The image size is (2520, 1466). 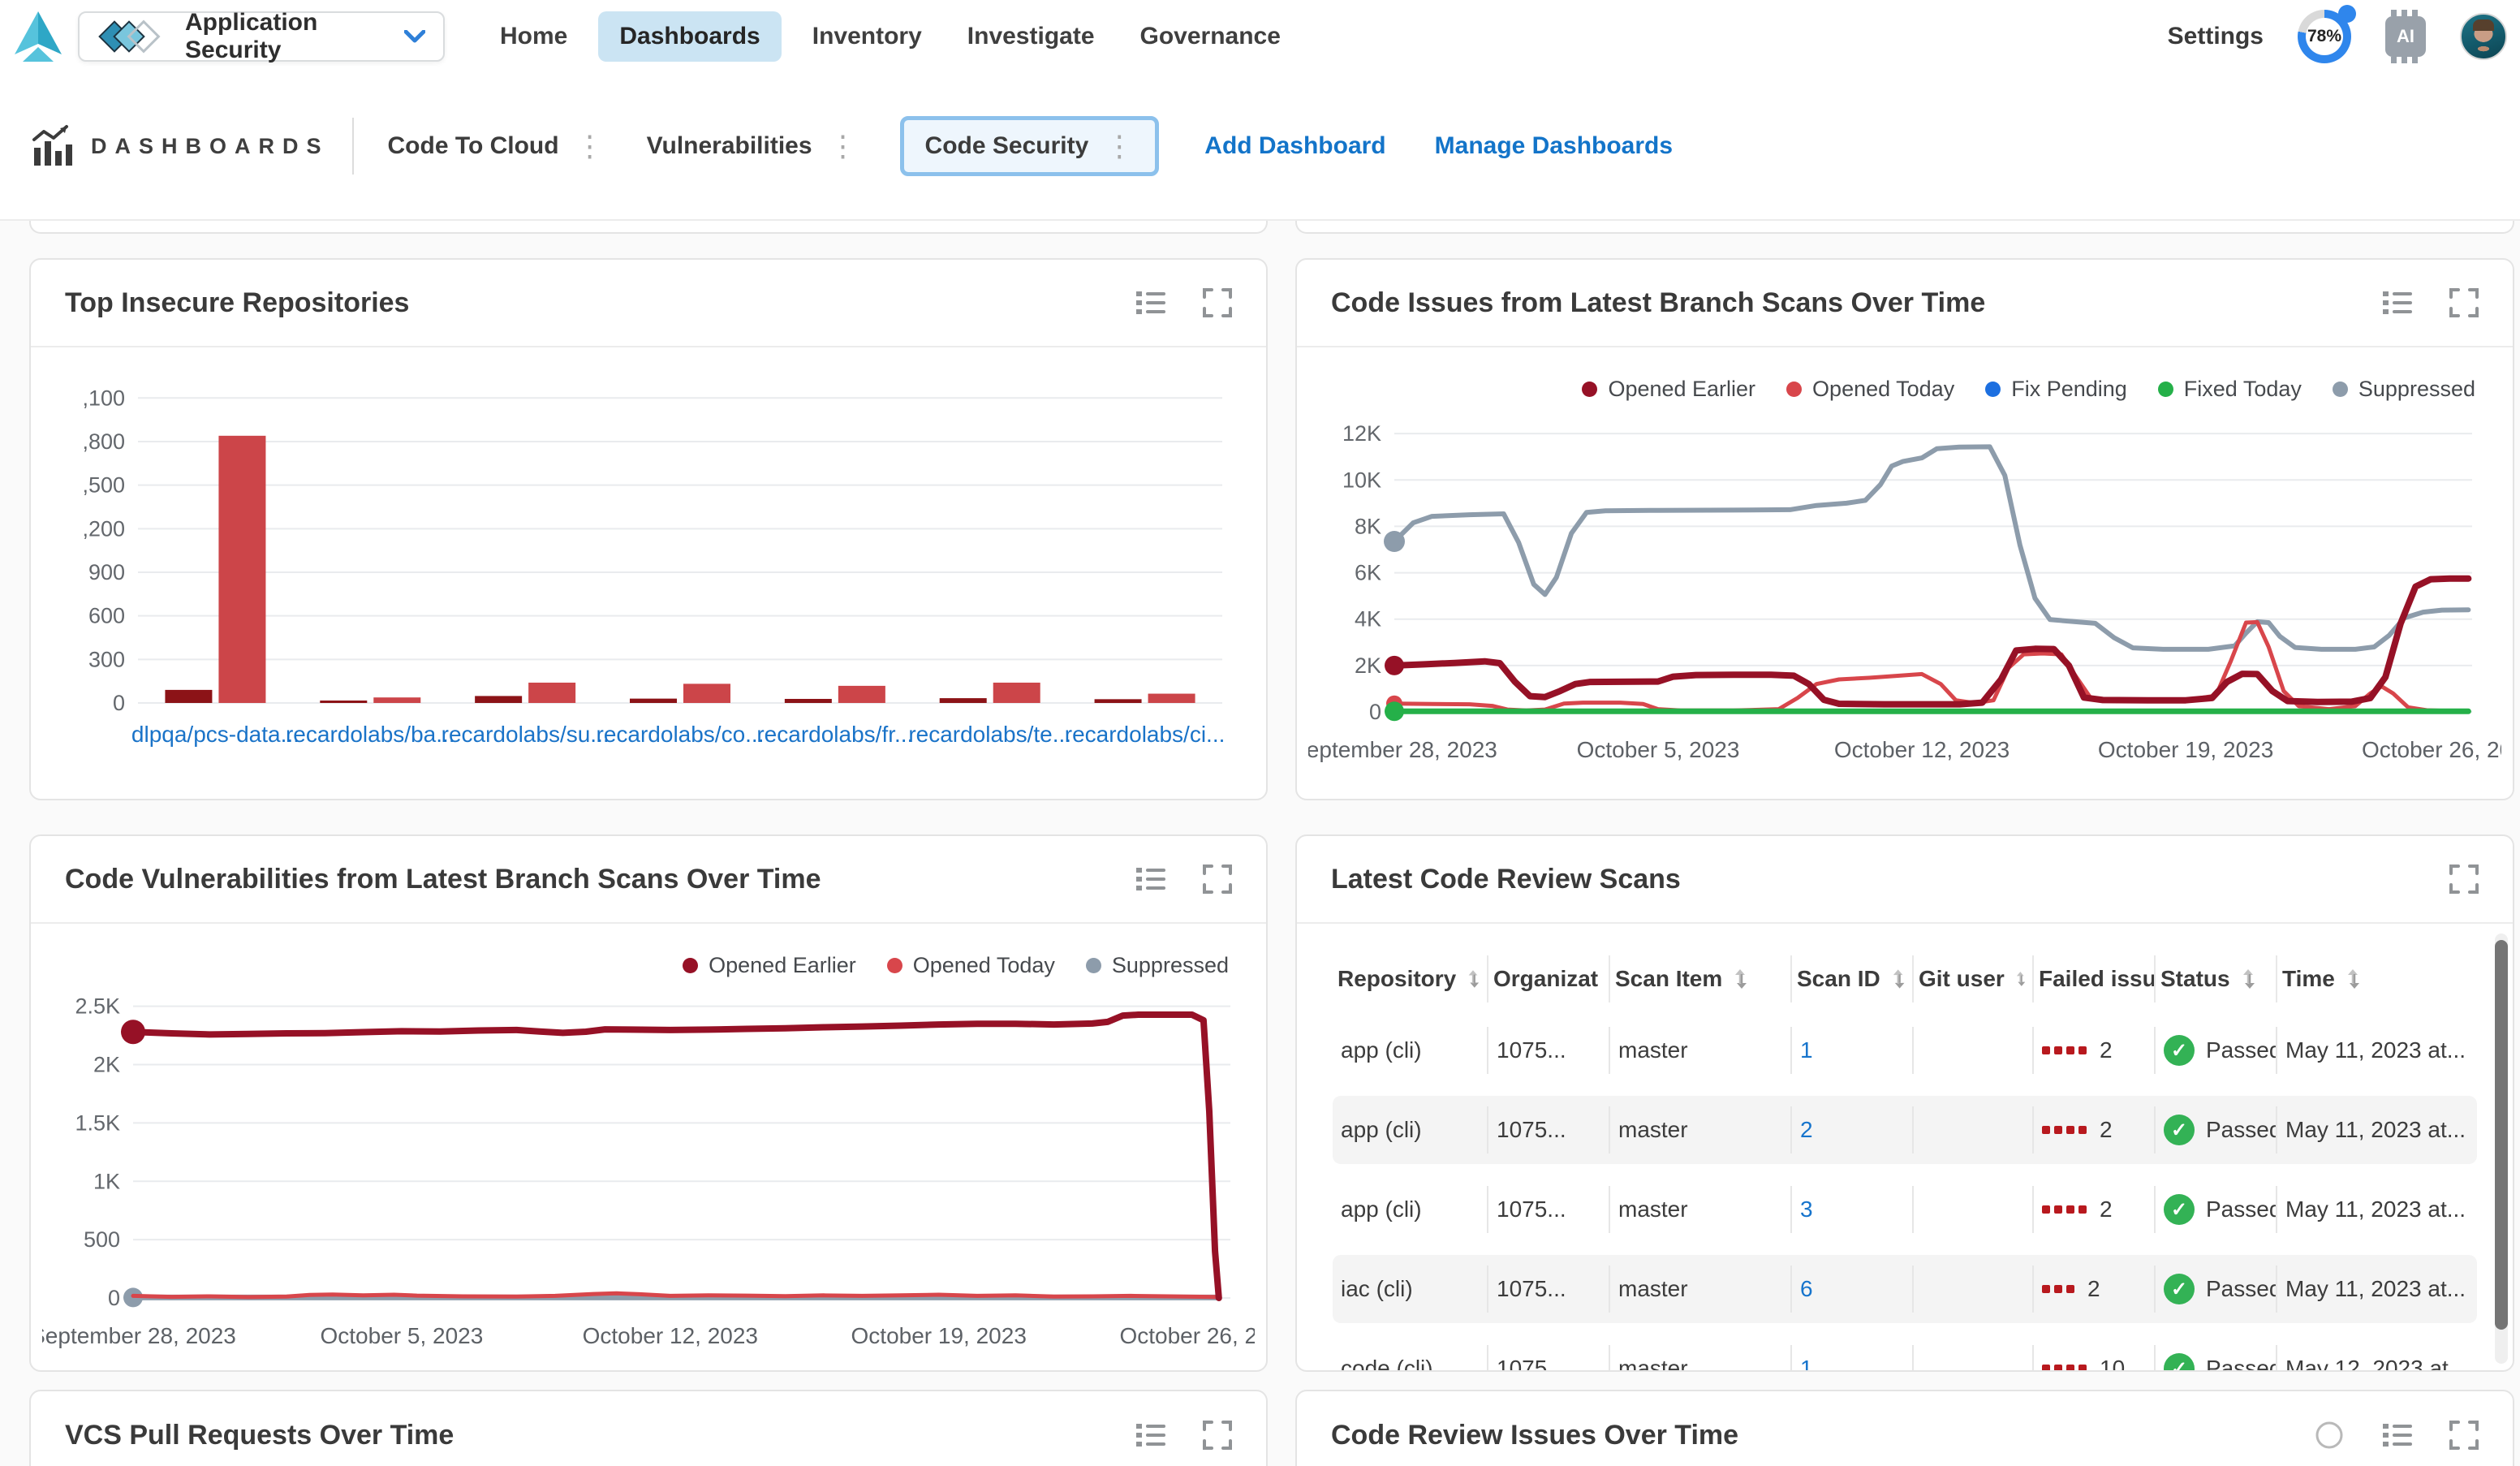 What do you see at coordinates (260, 1435) in the screenshot?
I see `panel-title: VCS Pull Requests Over Time` at bounding box center [260, 1435].